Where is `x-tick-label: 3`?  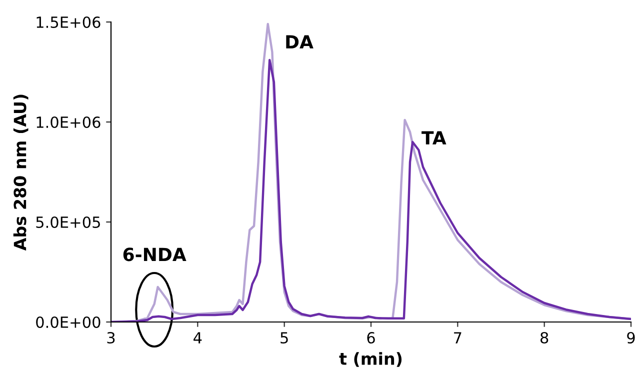 x-tick-label: 3 is located at coordinates (111, 338).